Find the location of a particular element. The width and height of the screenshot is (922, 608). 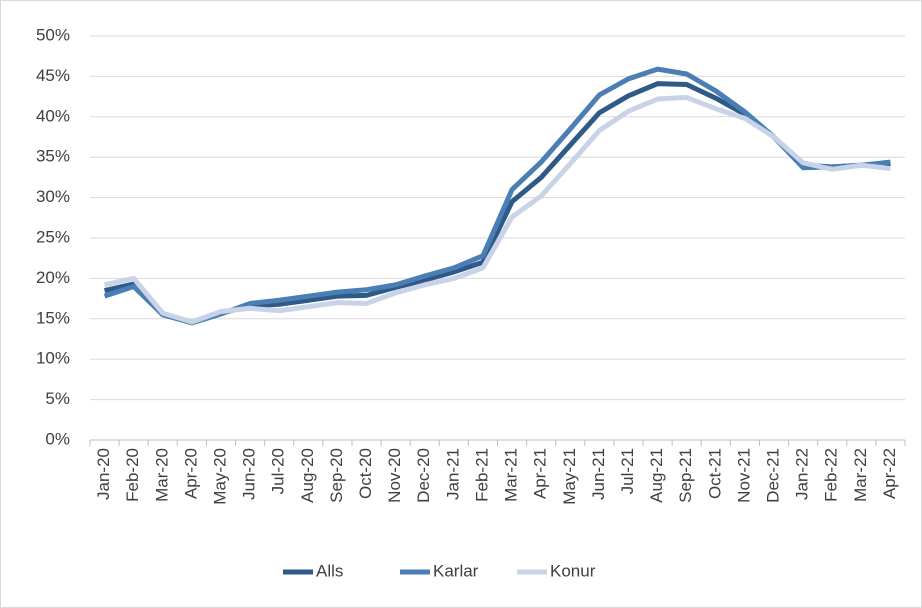

x-tick-label: Jul-21 is located at coordinates (627, 471).